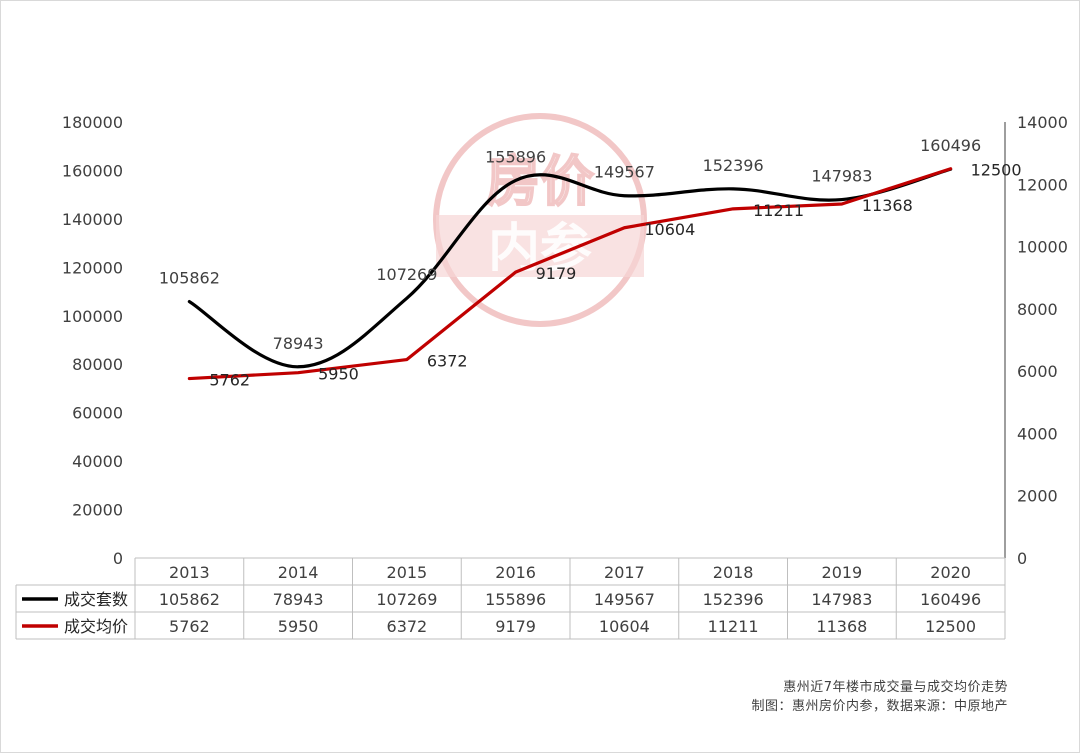 This screenshot has height=753, width=1080. Describe the element at coordinates (298, 626) in the screenshot. I see `table-cell-value: 5950` at that location.